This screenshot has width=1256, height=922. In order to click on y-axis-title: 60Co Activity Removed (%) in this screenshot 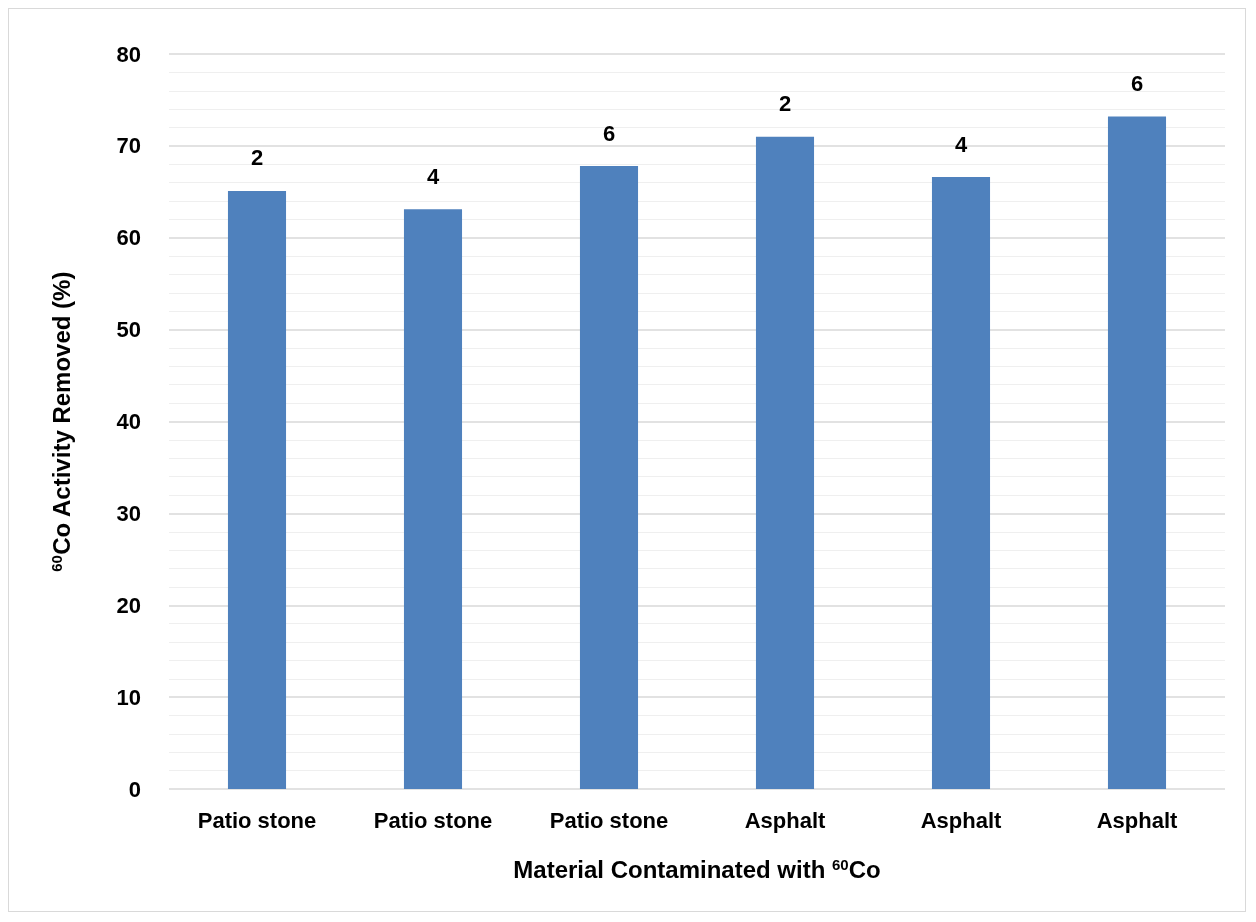, I will do `click(61, 421)`.